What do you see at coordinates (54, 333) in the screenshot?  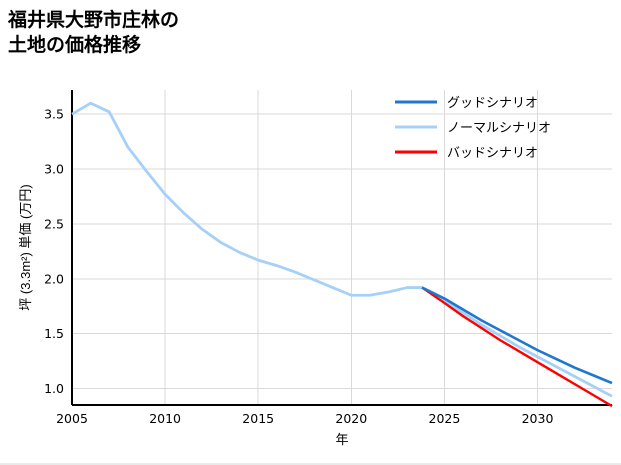 I see `y-tick-label: 1.5` at bounding box center [54, 333].